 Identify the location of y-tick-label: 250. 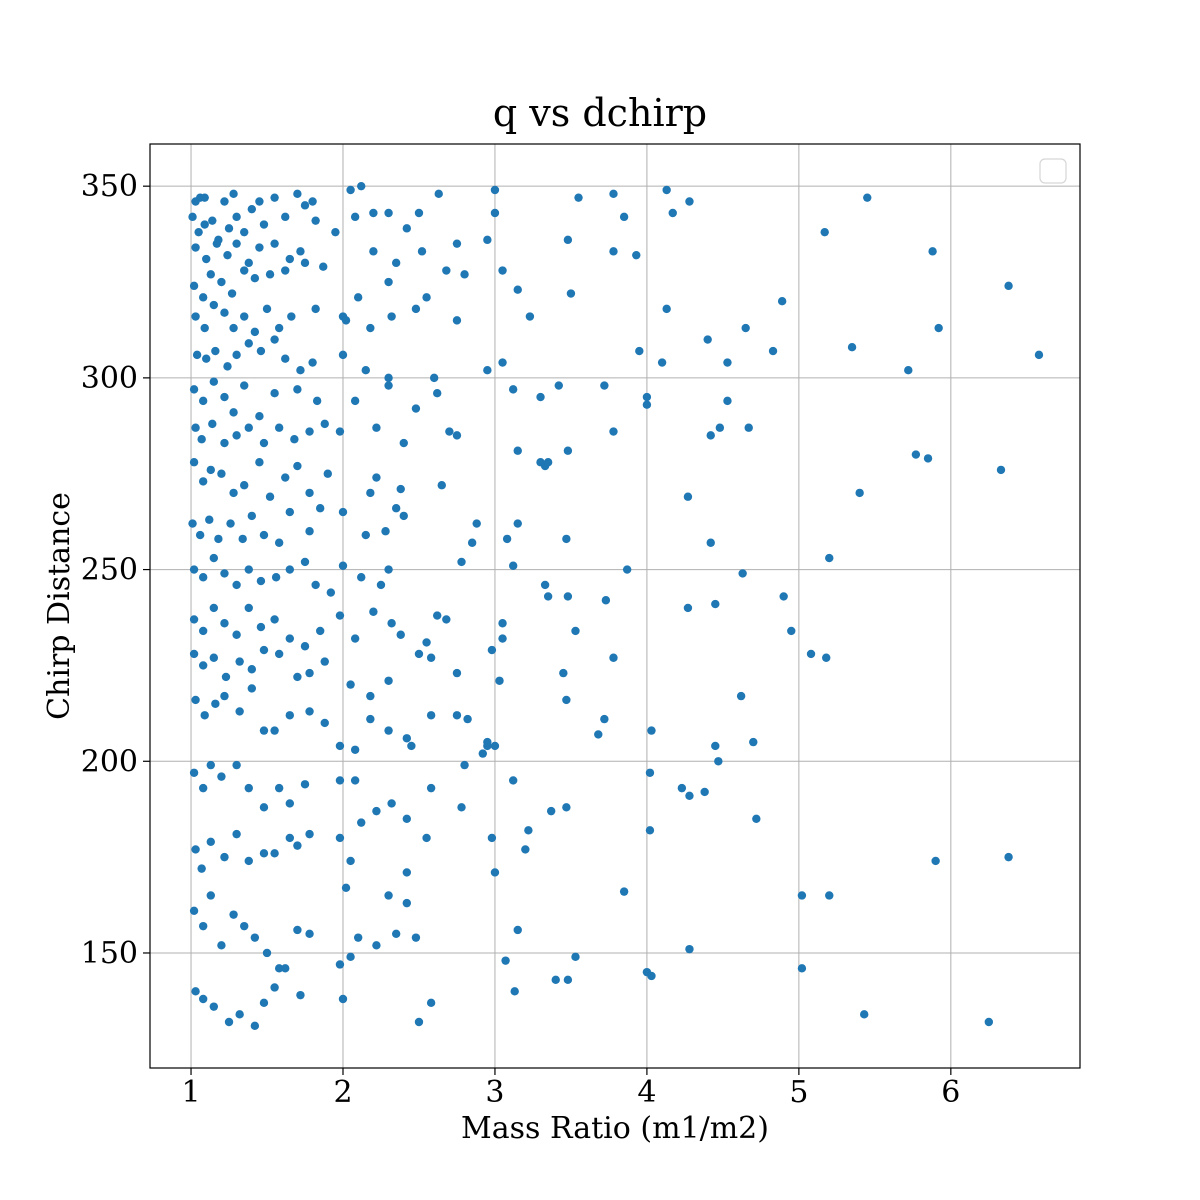
(109, 570).